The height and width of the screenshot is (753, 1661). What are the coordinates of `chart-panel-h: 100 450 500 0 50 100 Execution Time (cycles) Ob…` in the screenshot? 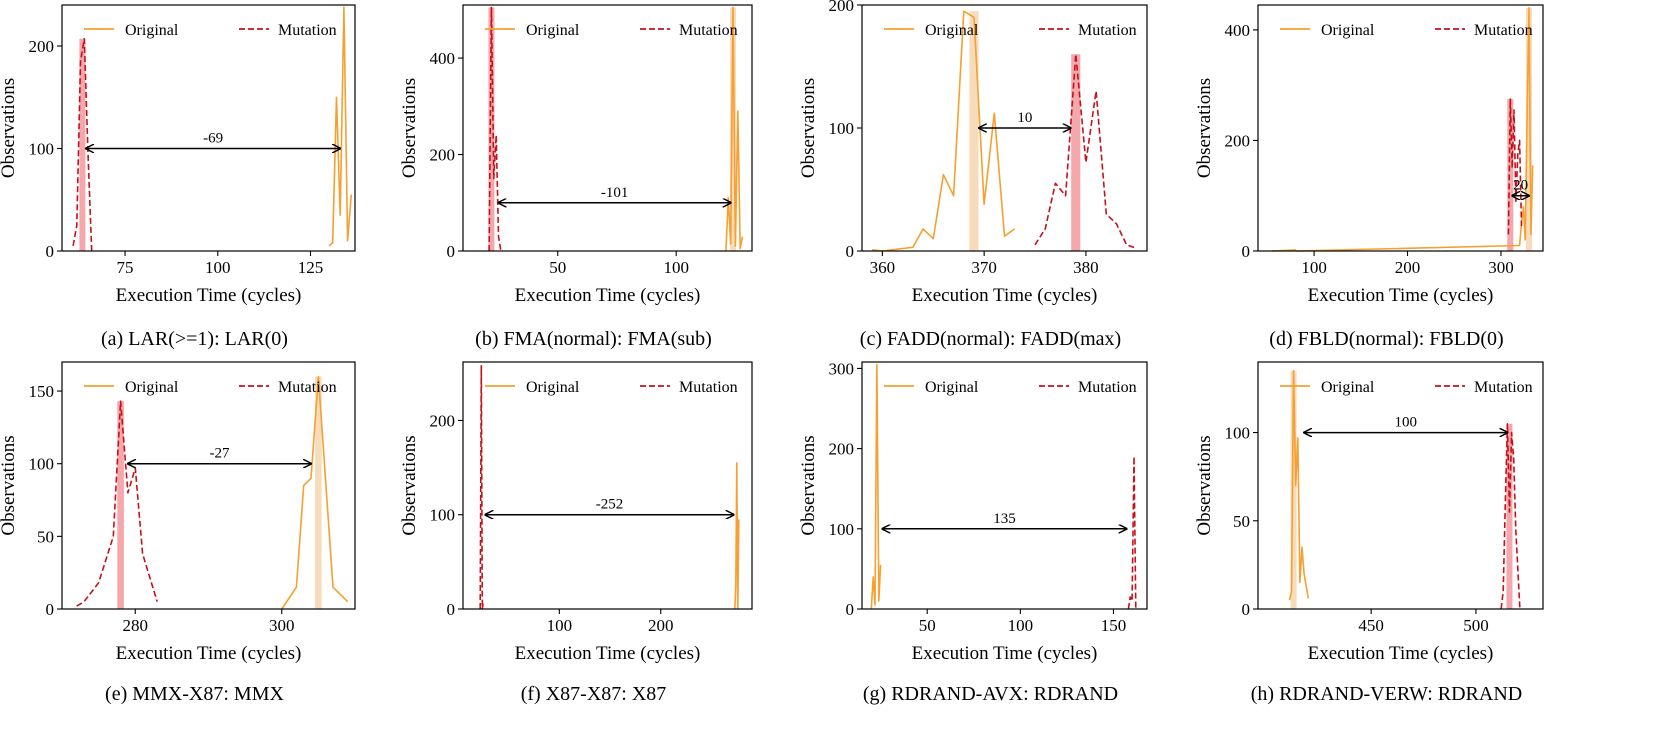 It's located at (1369, 533).